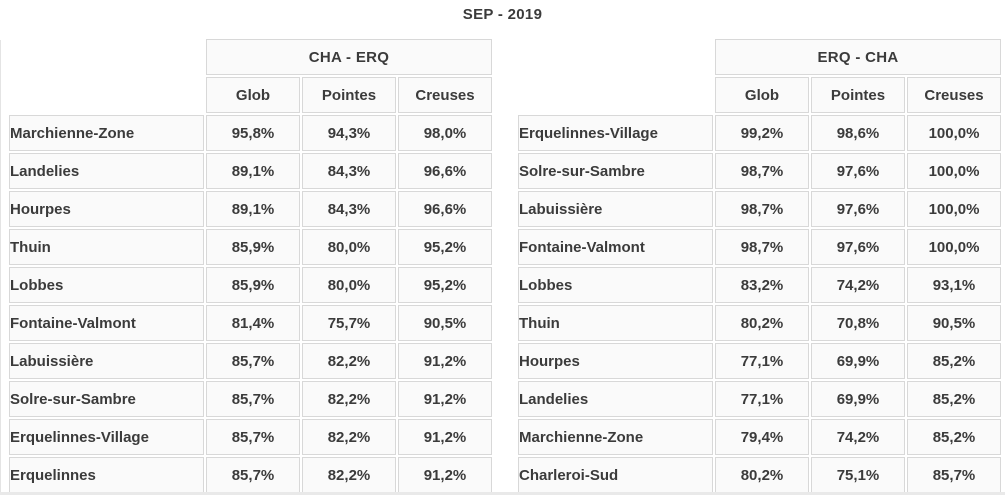 The image size is (1005, 498). I want to click on table-row: Landelies 77,1% 69,9% 85,2%, so click(759, 399).